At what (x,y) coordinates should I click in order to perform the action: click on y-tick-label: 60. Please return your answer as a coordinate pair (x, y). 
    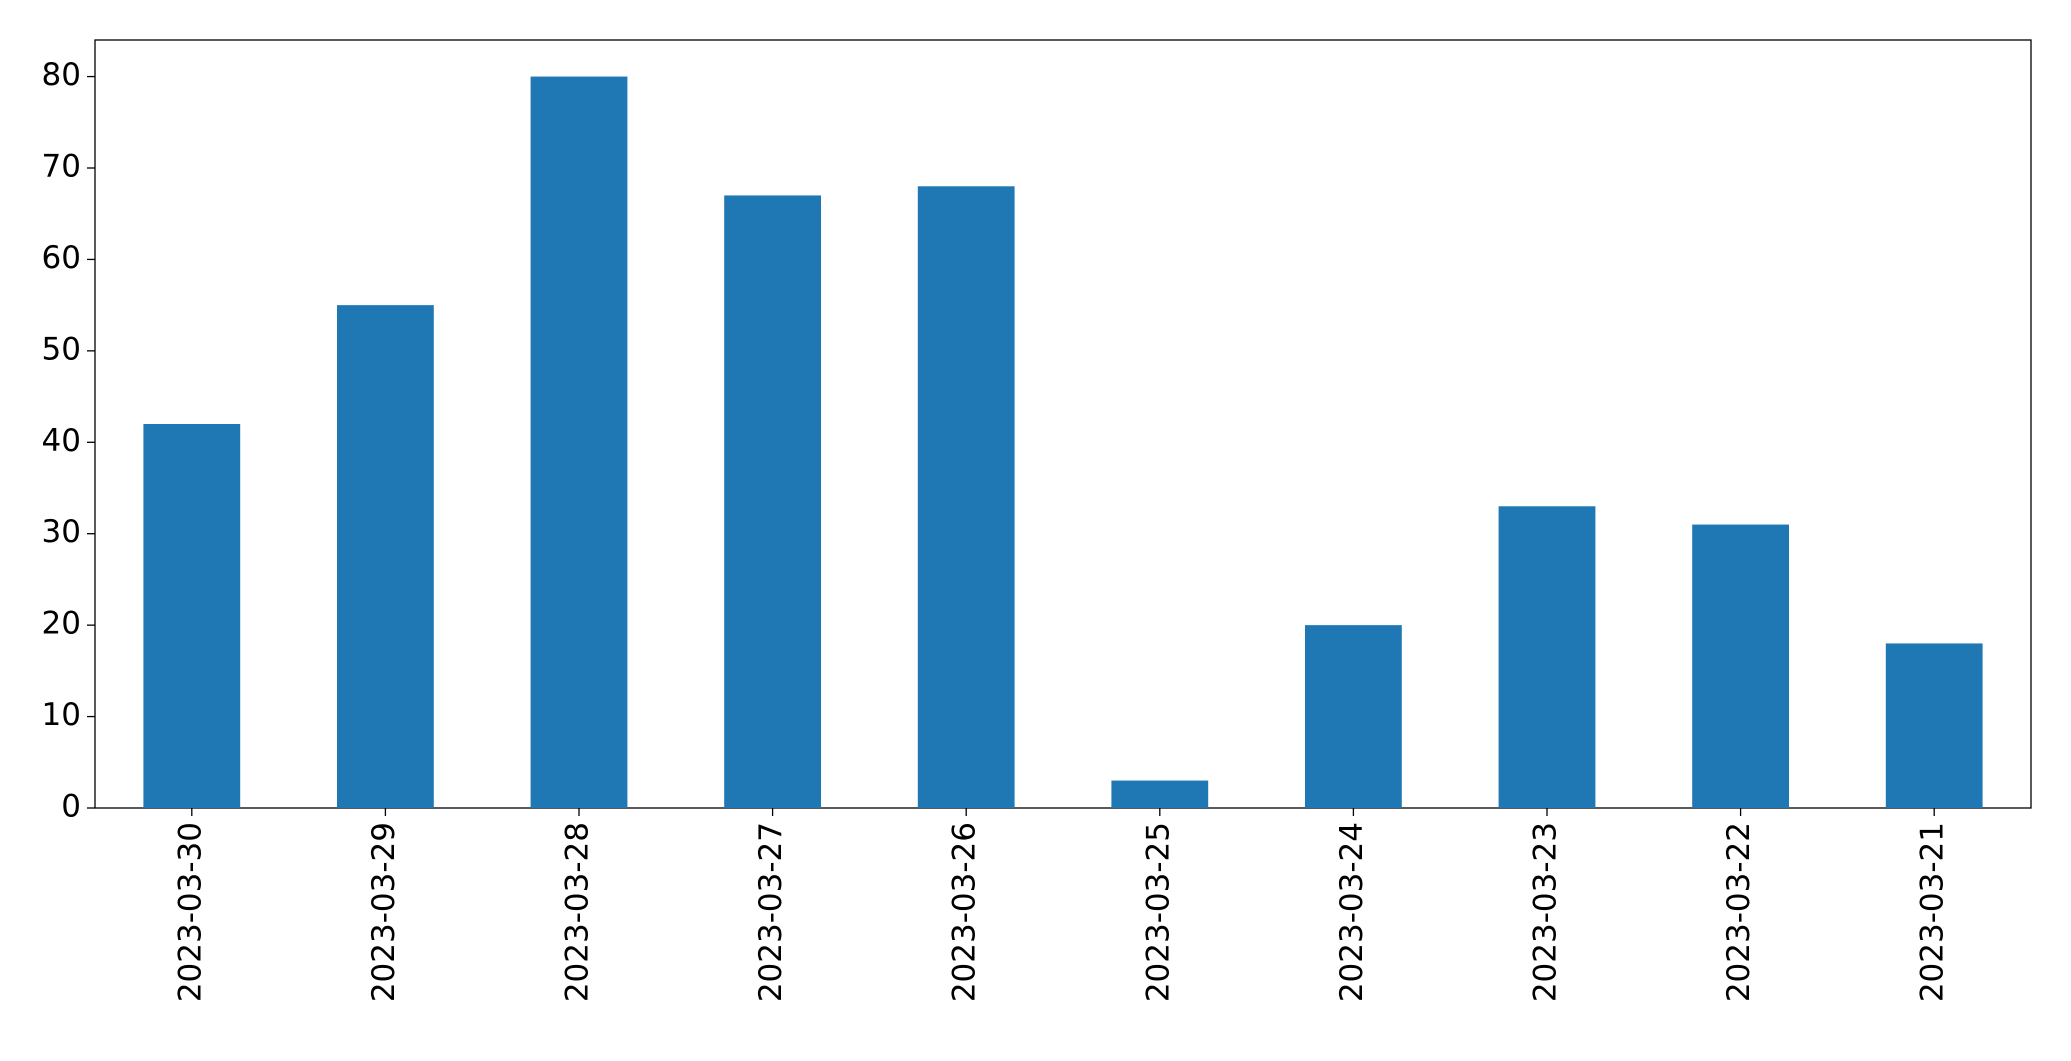
    Looking at the image, I should click on (61, 258).